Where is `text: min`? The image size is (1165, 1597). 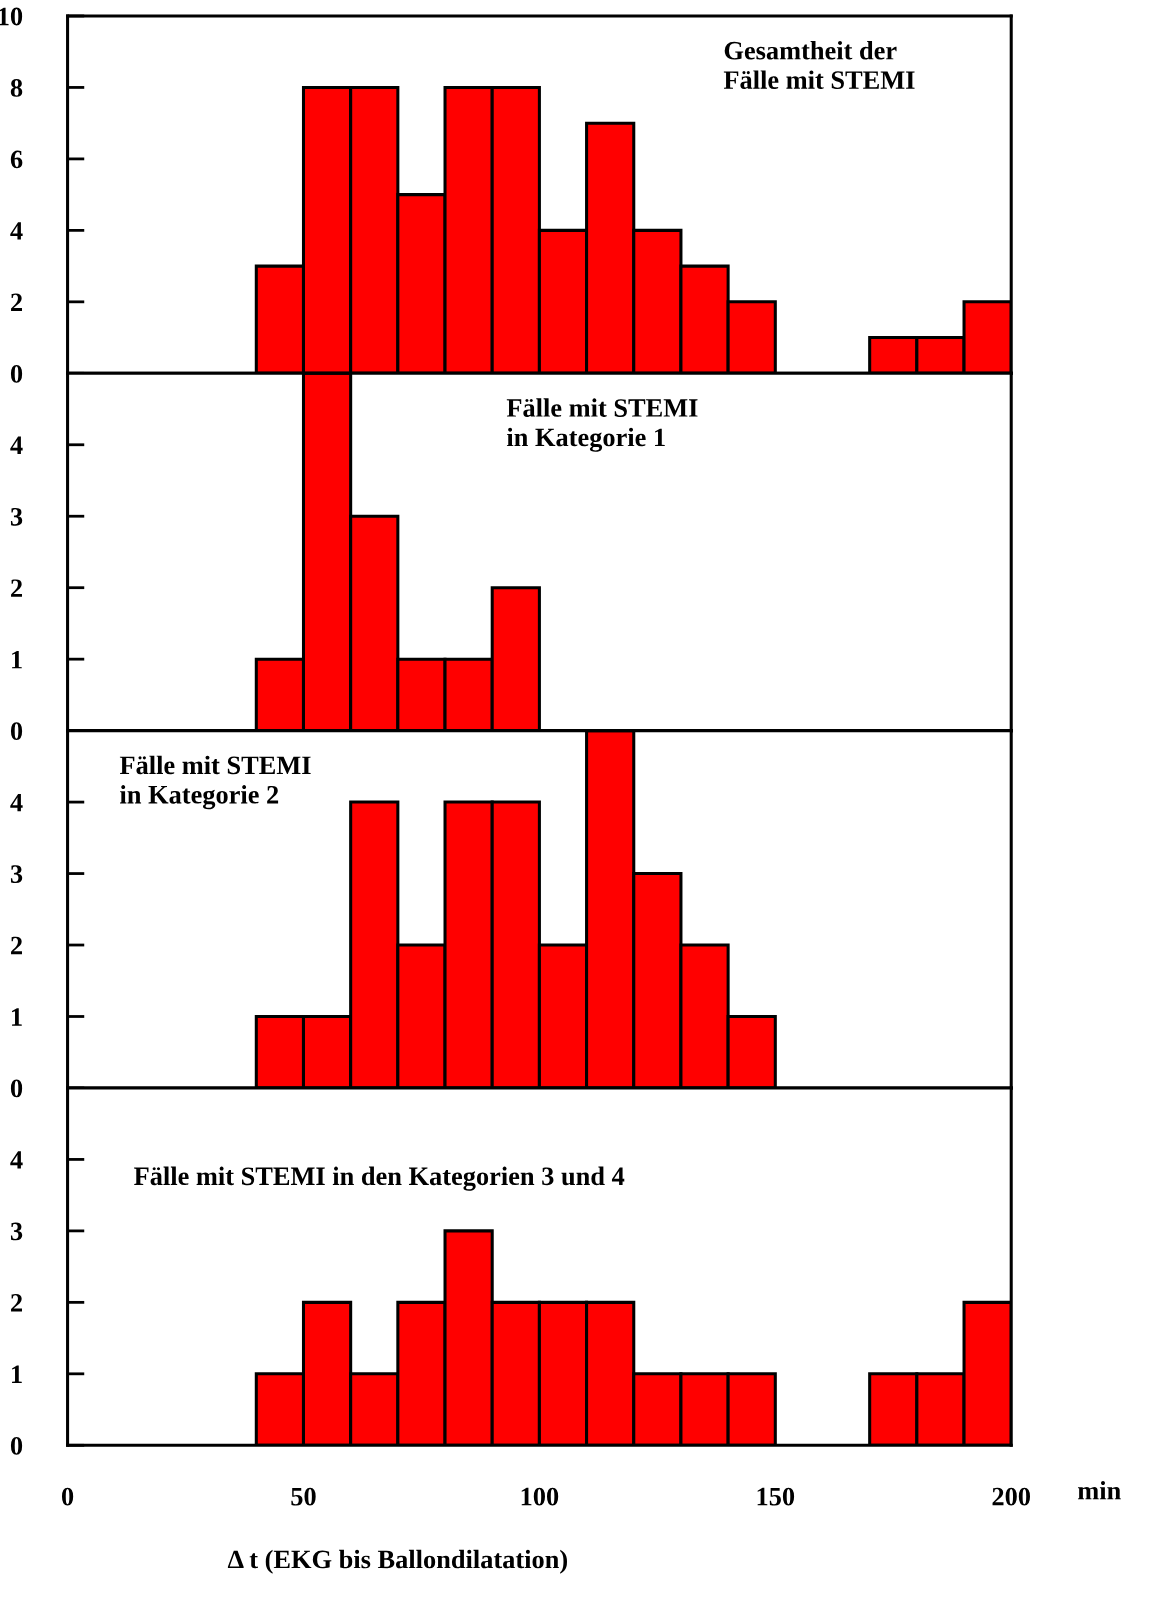
text: min is located at coordinates (1099, 1490).